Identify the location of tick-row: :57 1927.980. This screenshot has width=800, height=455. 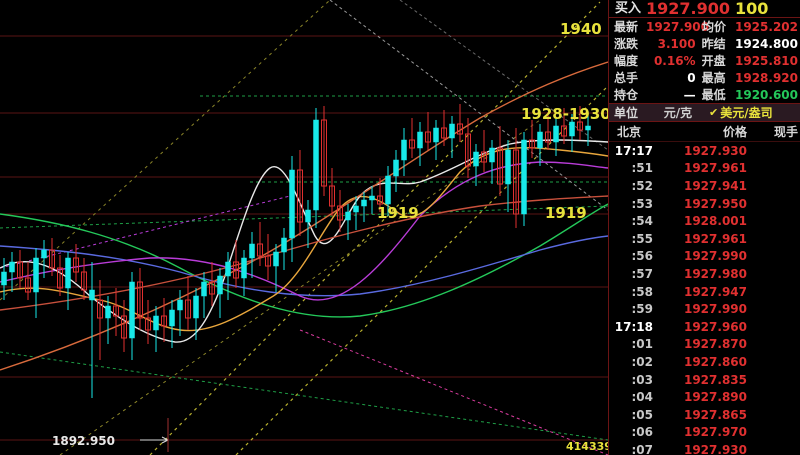
(704, 274).